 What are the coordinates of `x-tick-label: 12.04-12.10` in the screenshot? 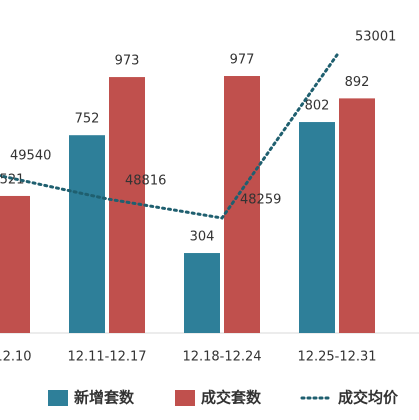 It's located at (16, 357).